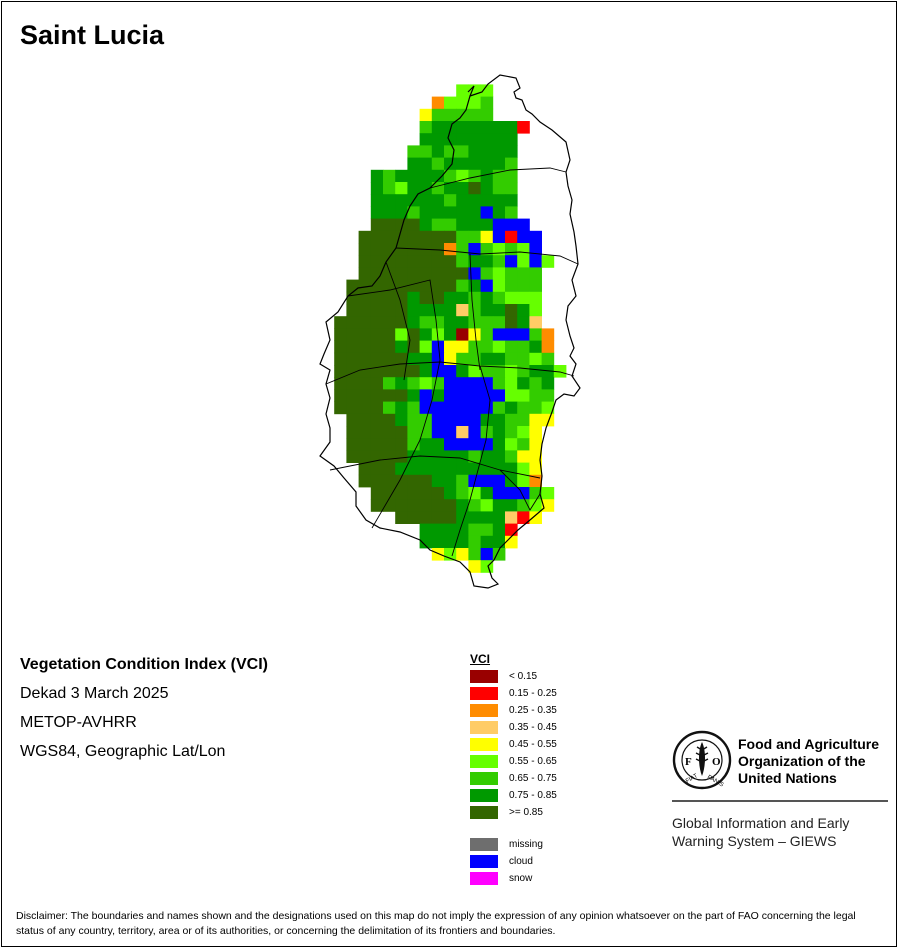 Image resolution: width=900 pixels, height=950 pixels. I want to click on legend-item: snow, so click(501, 880).